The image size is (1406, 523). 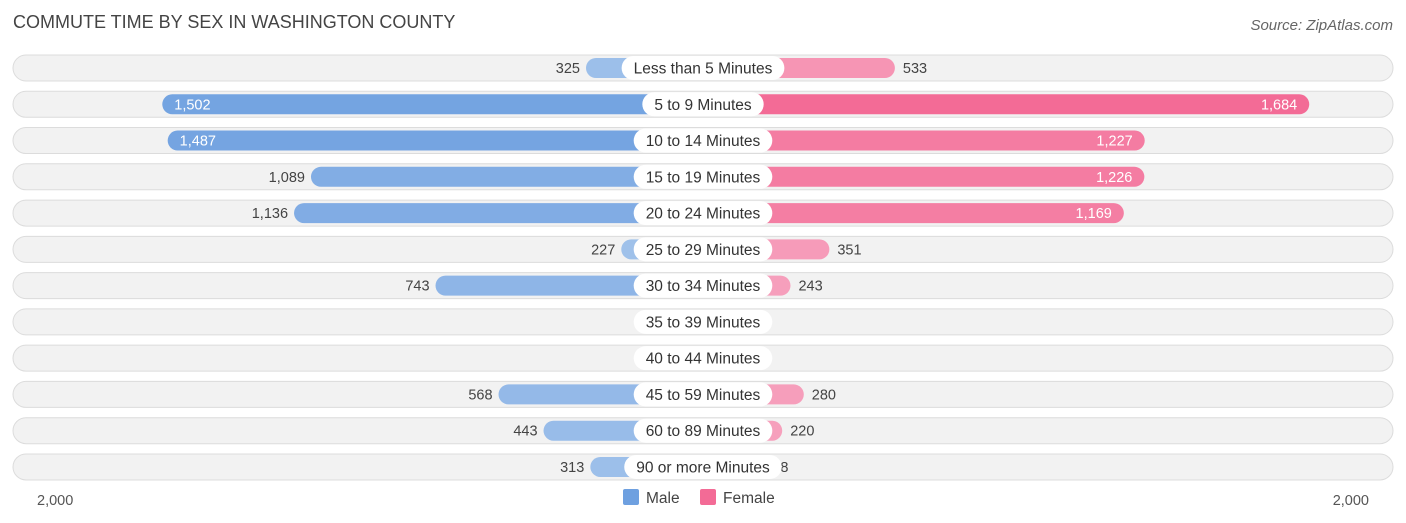 What do you see at coordinates (568, 69) in the screenshot?
I see `male-value-label: 325` at bounding box center [568, 69].